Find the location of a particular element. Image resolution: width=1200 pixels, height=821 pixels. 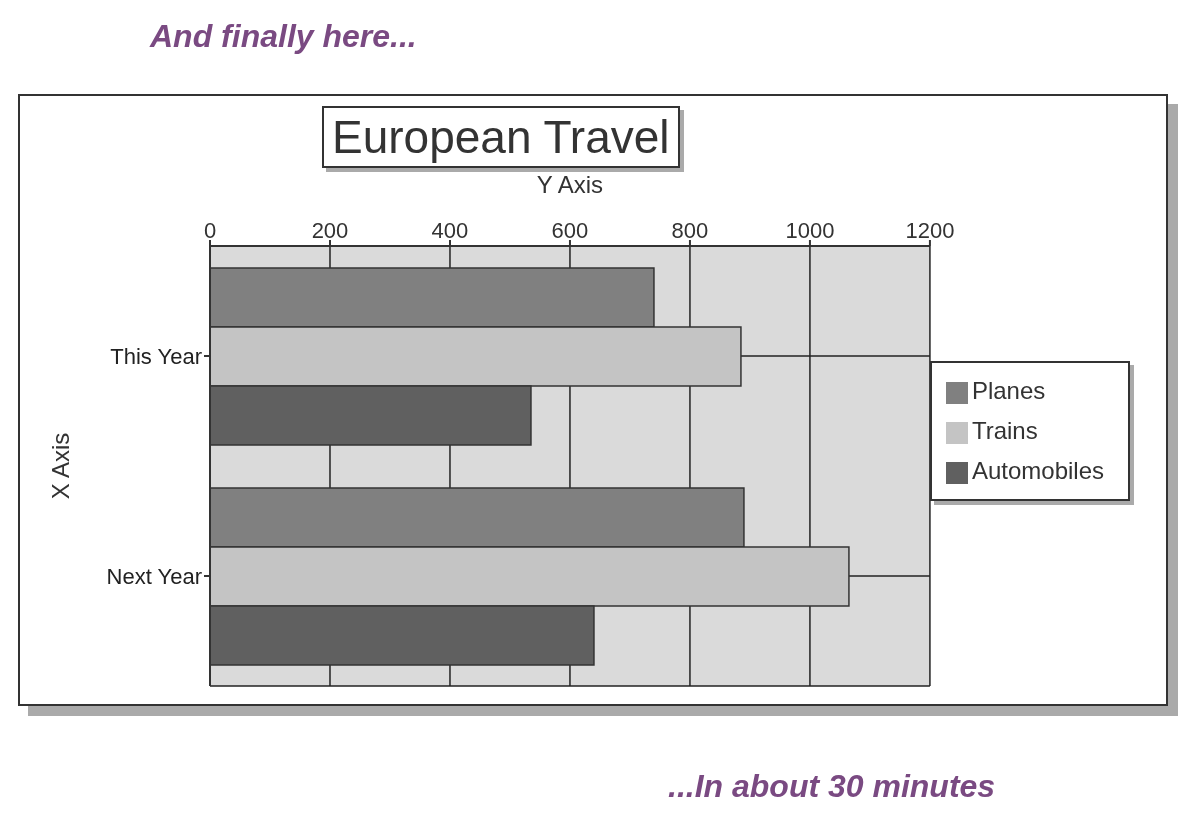

x-tick-label: 1200 is located at coordinates (930, 230).